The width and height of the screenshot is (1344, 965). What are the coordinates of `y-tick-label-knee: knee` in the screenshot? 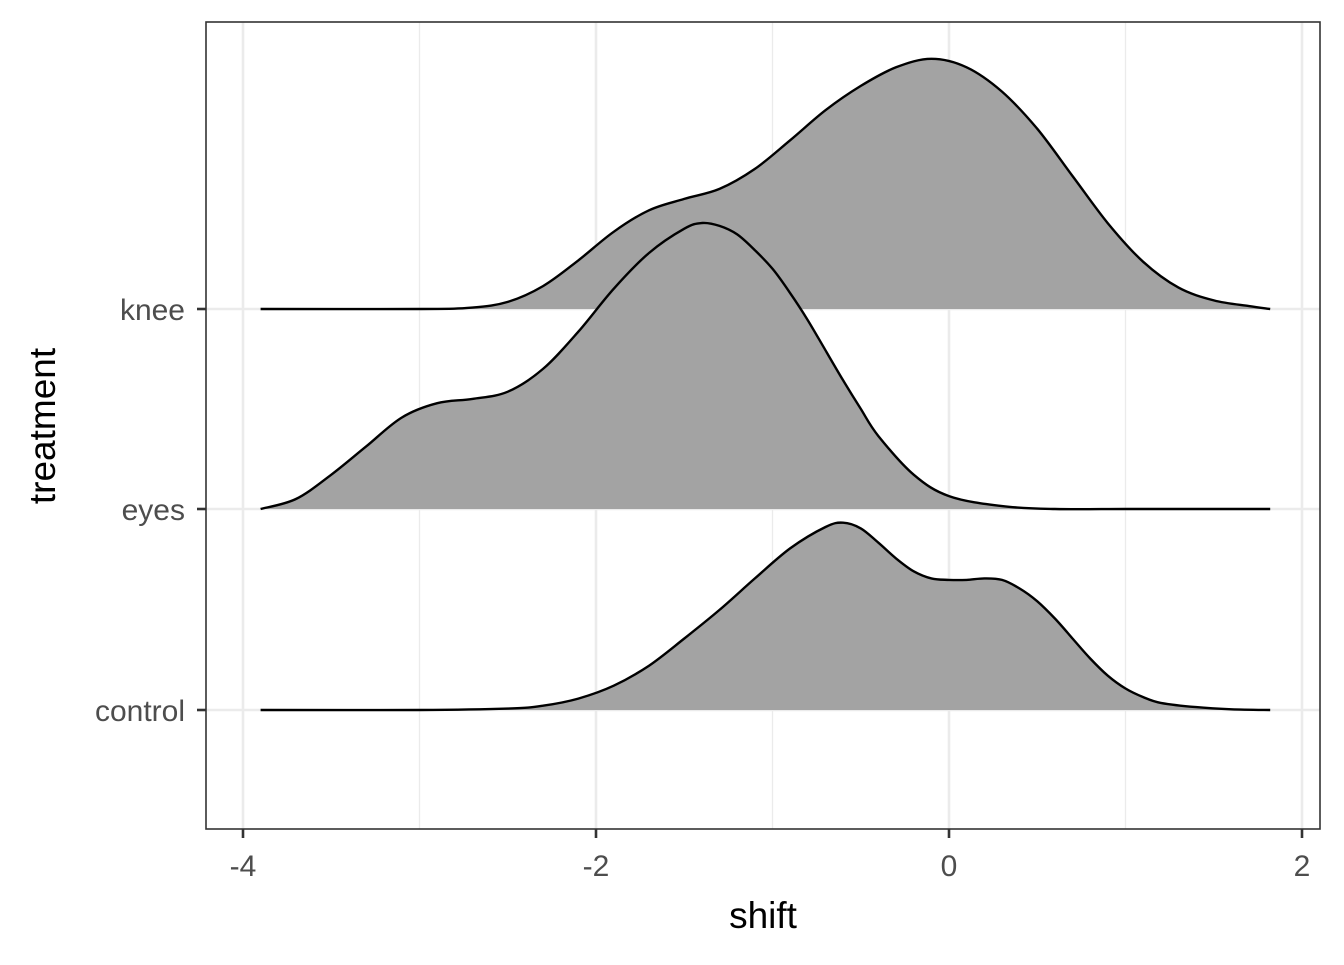 It's located at (152, 310).